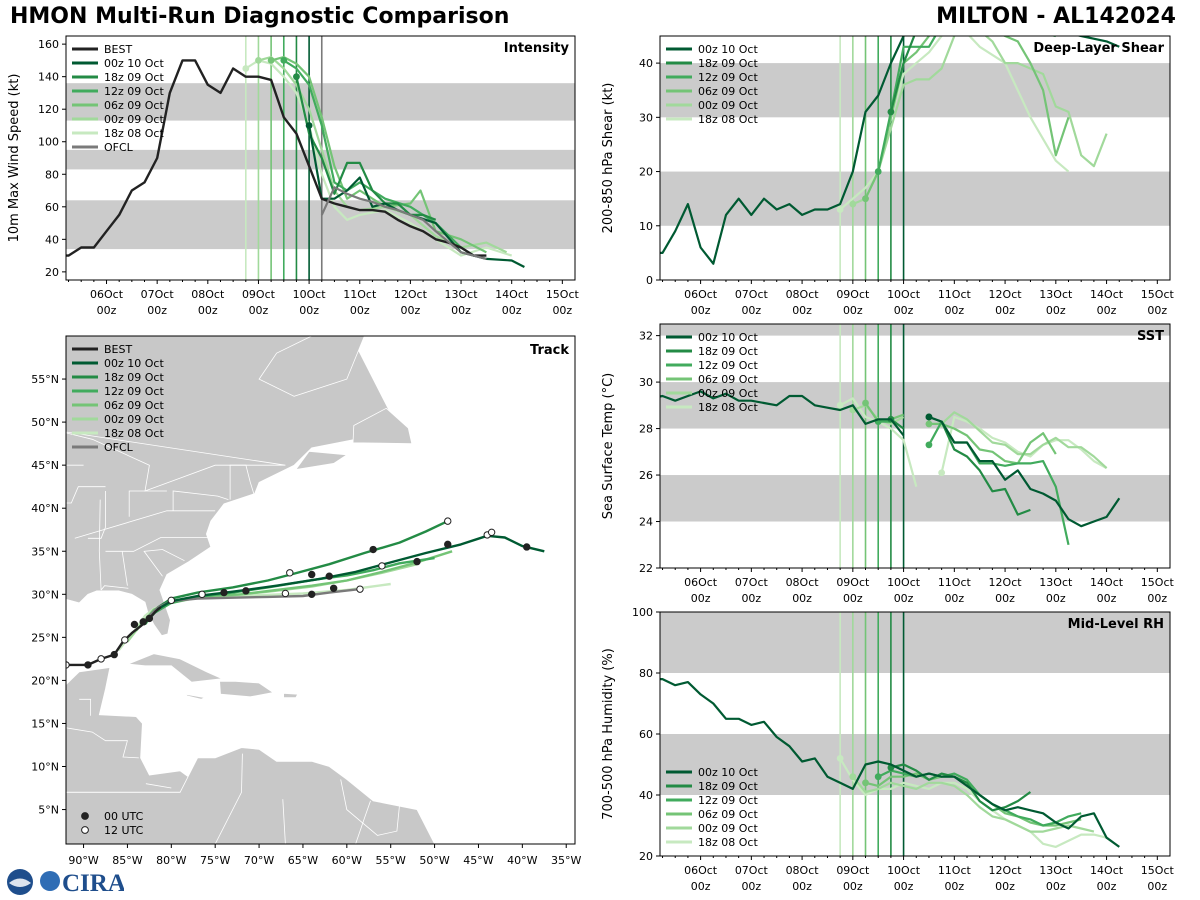 The width and height of the screenshot is (1200, 900). I want to click on sst-series-r00z10, so click(1024, 471).